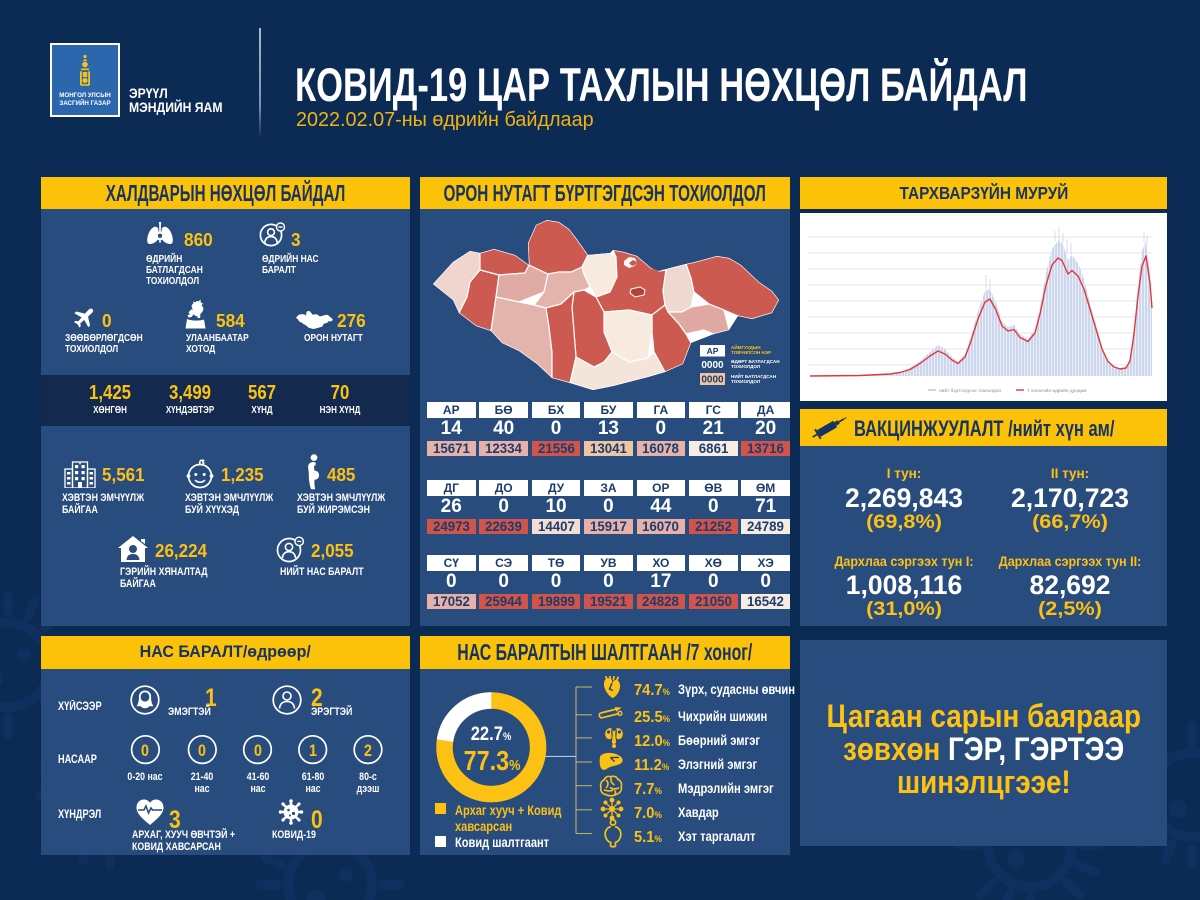 The height and width of the screenshot is (900, 1200). I want to click on svg-text: МОНГОЛ УЛСЫН, so click(85, 95).